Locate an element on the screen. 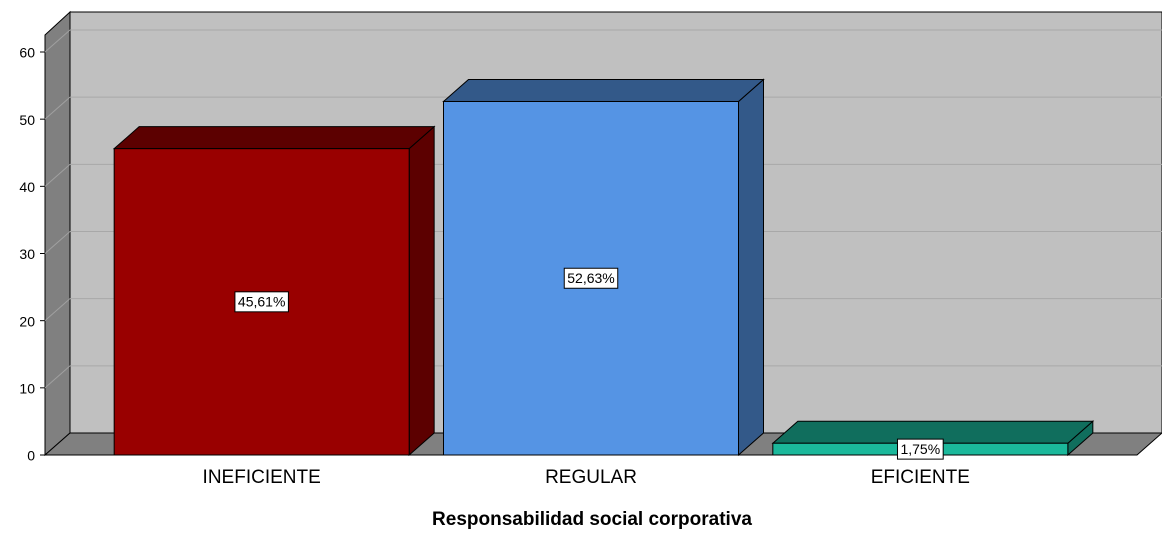 This screenshot has width=1162, height=534. x-axis-title: Responsabilidad social corporativa is located at coordinates (592, 519).